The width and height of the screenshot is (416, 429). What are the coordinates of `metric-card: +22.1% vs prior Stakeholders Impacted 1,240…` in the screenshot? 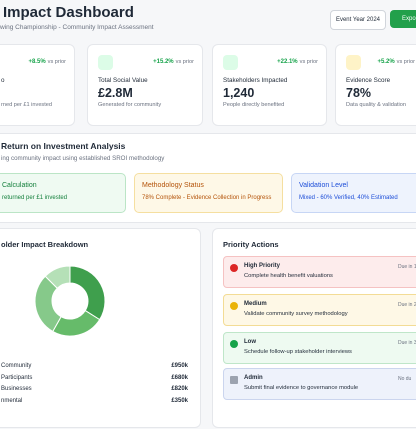 It's located at (269, 85).